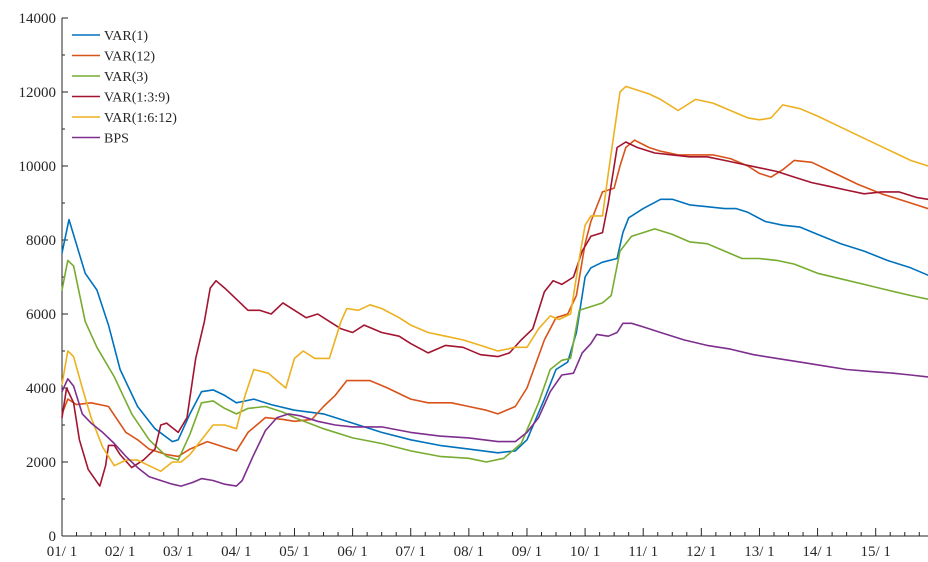  Describe the element at coordinates (53, 537) in the screenshot. I see `y-tick-label: 0` at that location.